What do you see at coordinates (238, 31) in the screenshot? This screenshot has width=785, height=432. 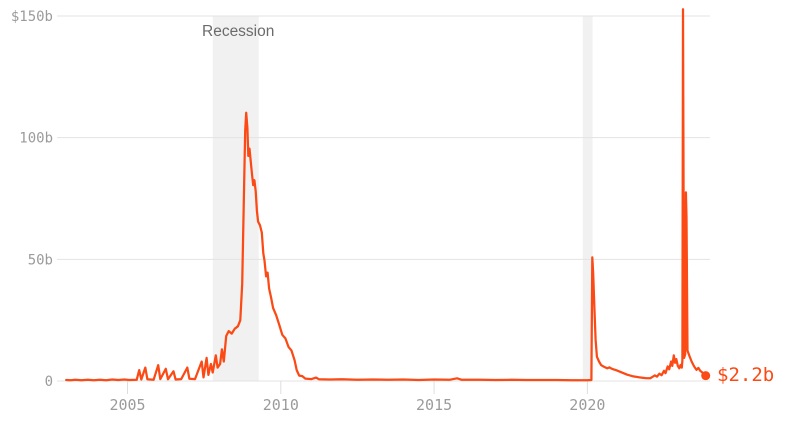 I see `recession-annotation: Recession` at bounding box center [238, 31].